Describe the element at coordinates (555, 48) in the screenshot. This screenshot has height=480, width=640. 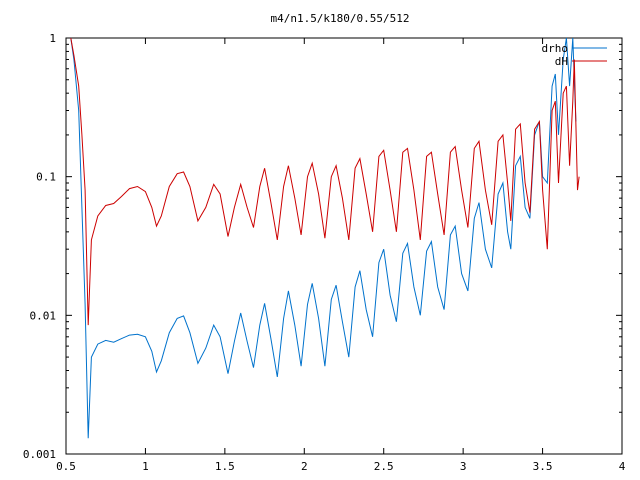
I see `legend-label: drho` at that location.